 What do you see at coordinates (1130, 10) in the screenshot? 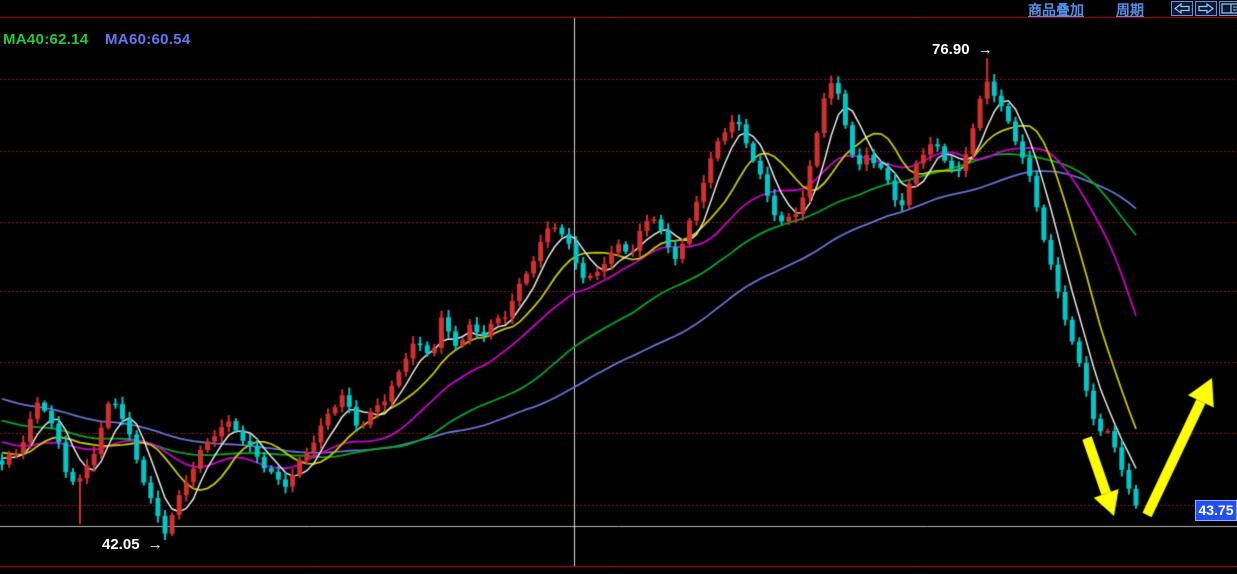
I see `period-link: 周期` at bounding box center [1130, 10].